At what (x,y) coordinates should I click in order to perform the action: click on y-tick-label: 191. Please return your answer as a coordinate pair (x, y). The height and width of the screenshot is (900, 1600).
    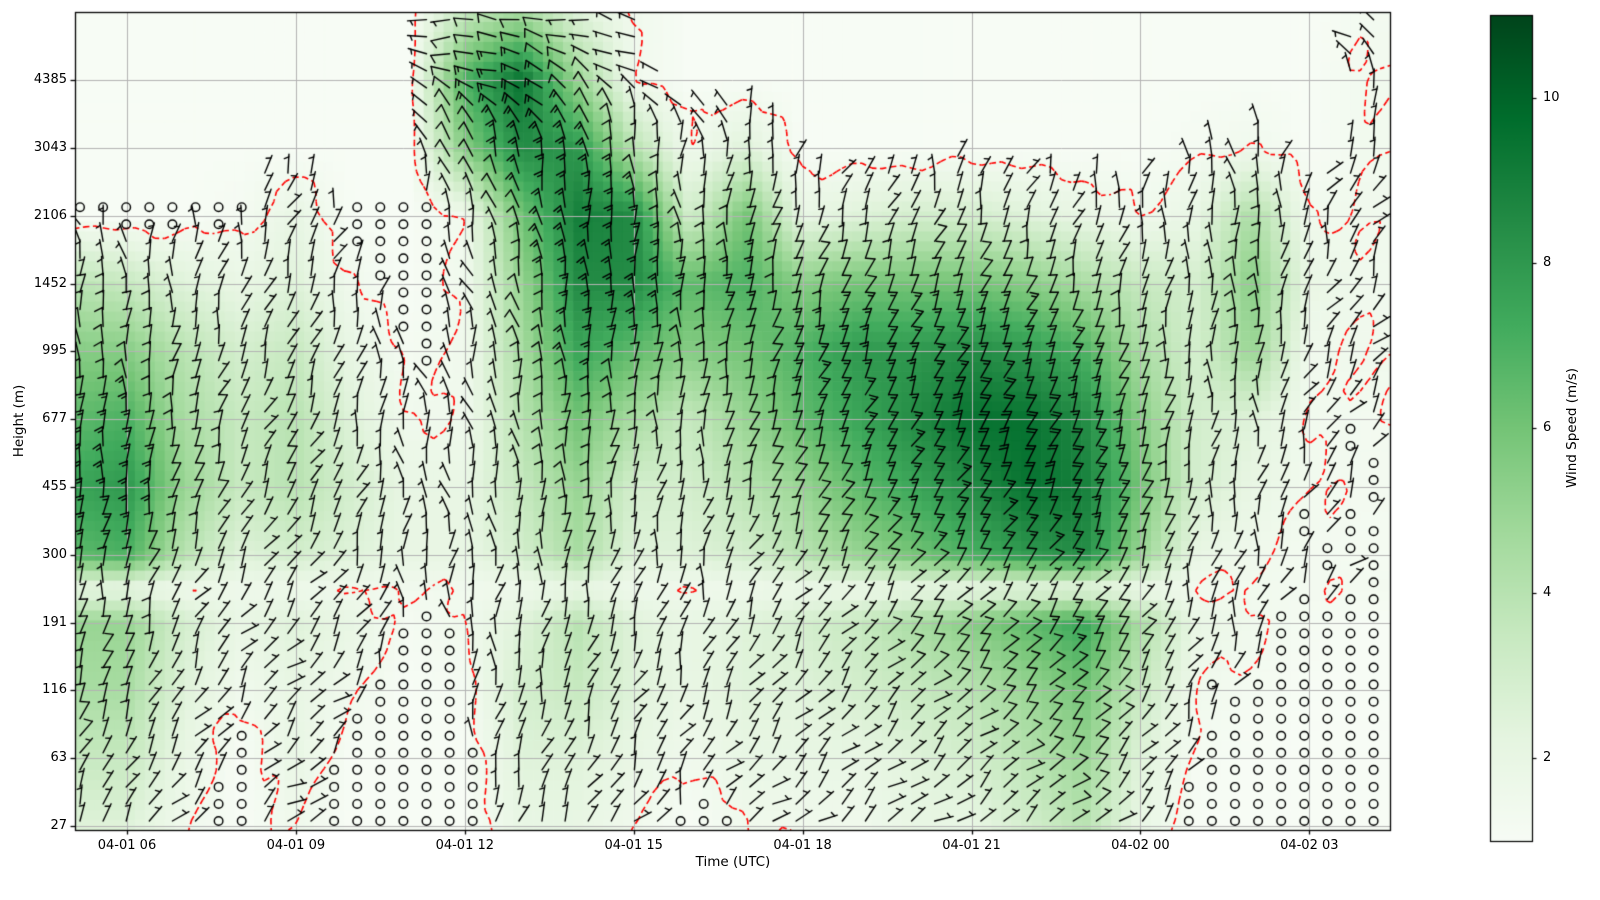
    Looking at the image, I should click on (54, 622).